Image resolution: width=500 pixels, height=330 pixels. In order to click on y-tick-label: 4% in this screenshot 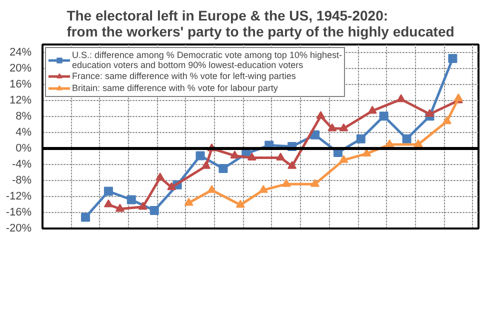, I will do `click(24, 132)`.